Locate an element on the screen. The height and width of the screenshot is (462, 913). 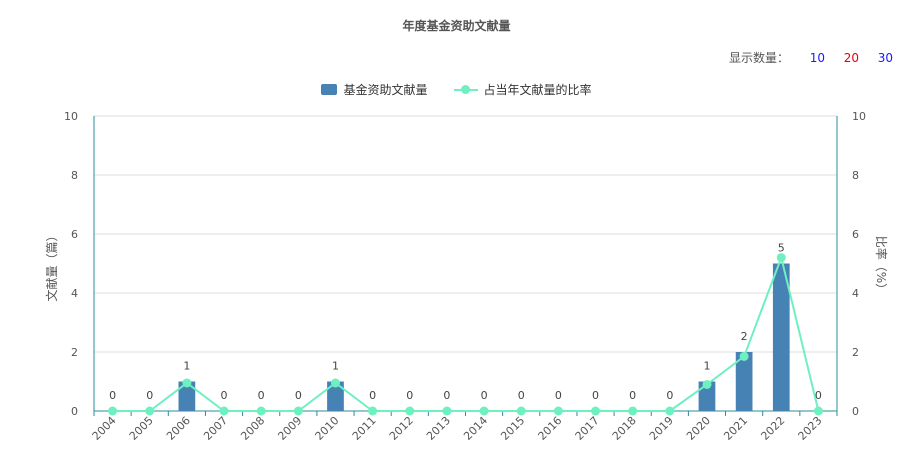
x-tick-label: 2018 is located at coordinates (624, 428).